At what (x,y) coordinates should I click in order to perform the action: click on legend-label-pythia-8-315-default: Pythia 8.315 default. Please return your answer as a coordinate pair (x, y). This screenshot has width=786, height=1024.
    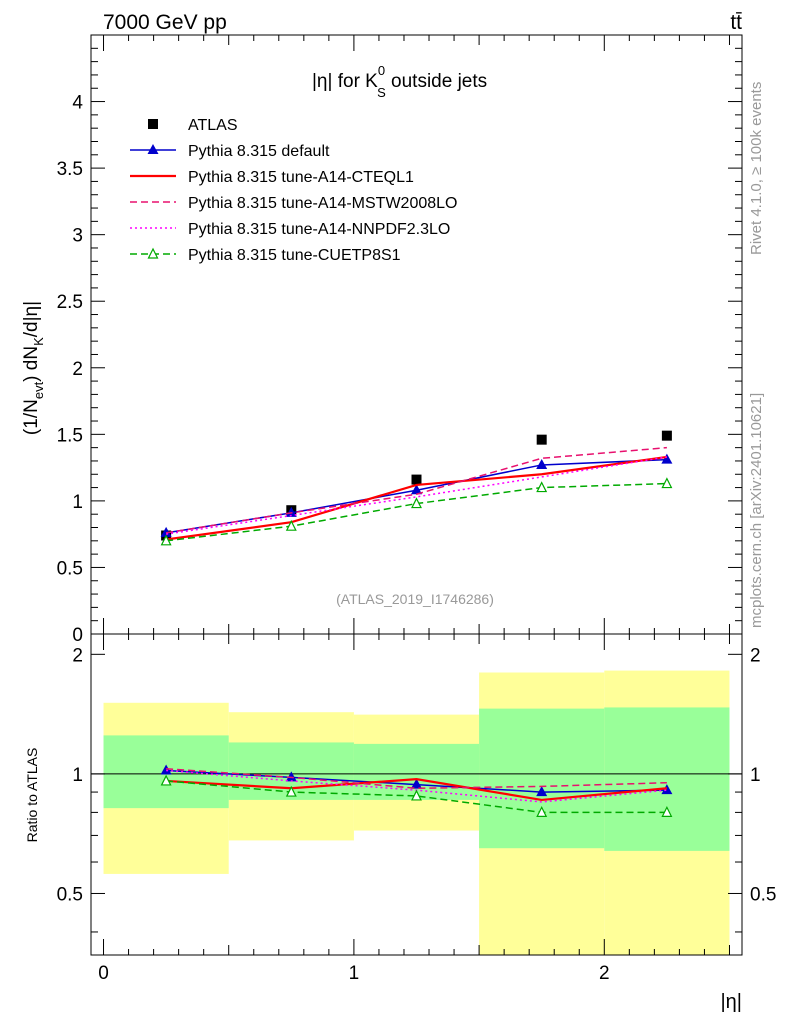
    Looking at the image, I should click on (259, 151).